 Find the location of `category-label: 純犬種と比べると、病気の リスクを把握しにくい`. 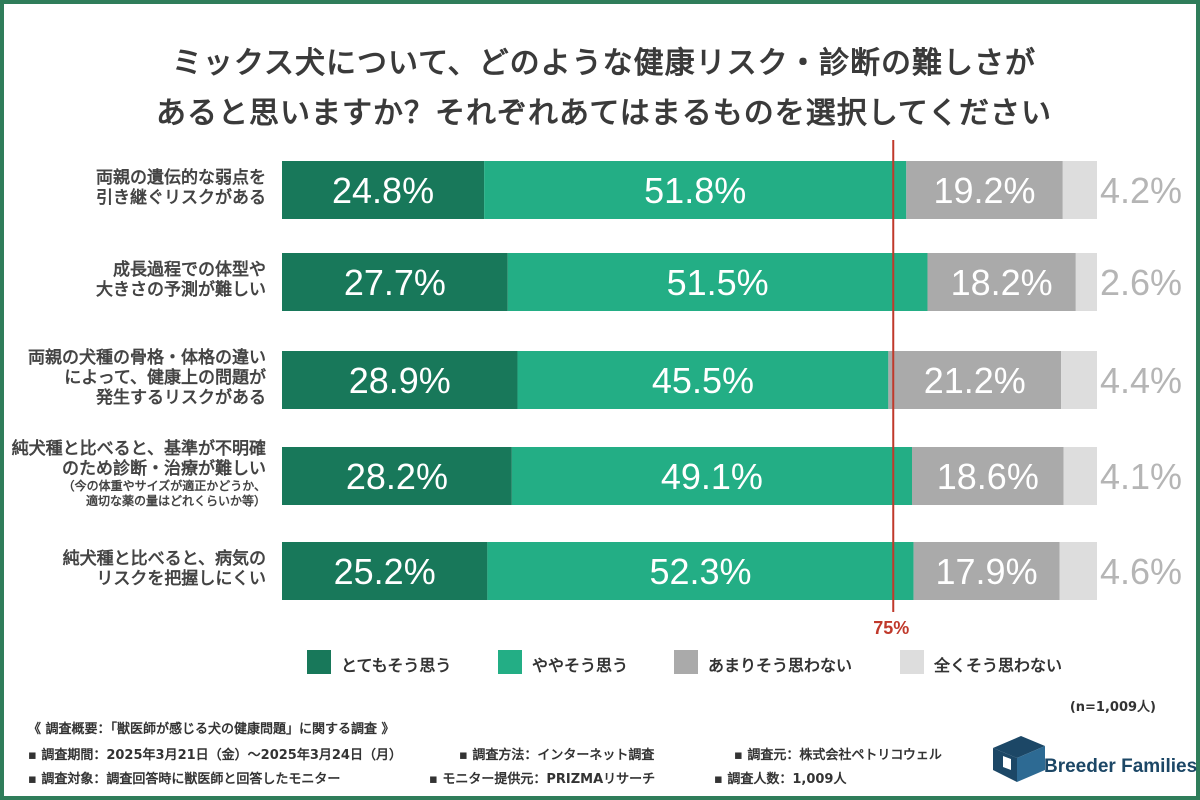

category-label: 純犬種と比べると、病気の リスクを把握しにくい is located at coordinates (164, 569).